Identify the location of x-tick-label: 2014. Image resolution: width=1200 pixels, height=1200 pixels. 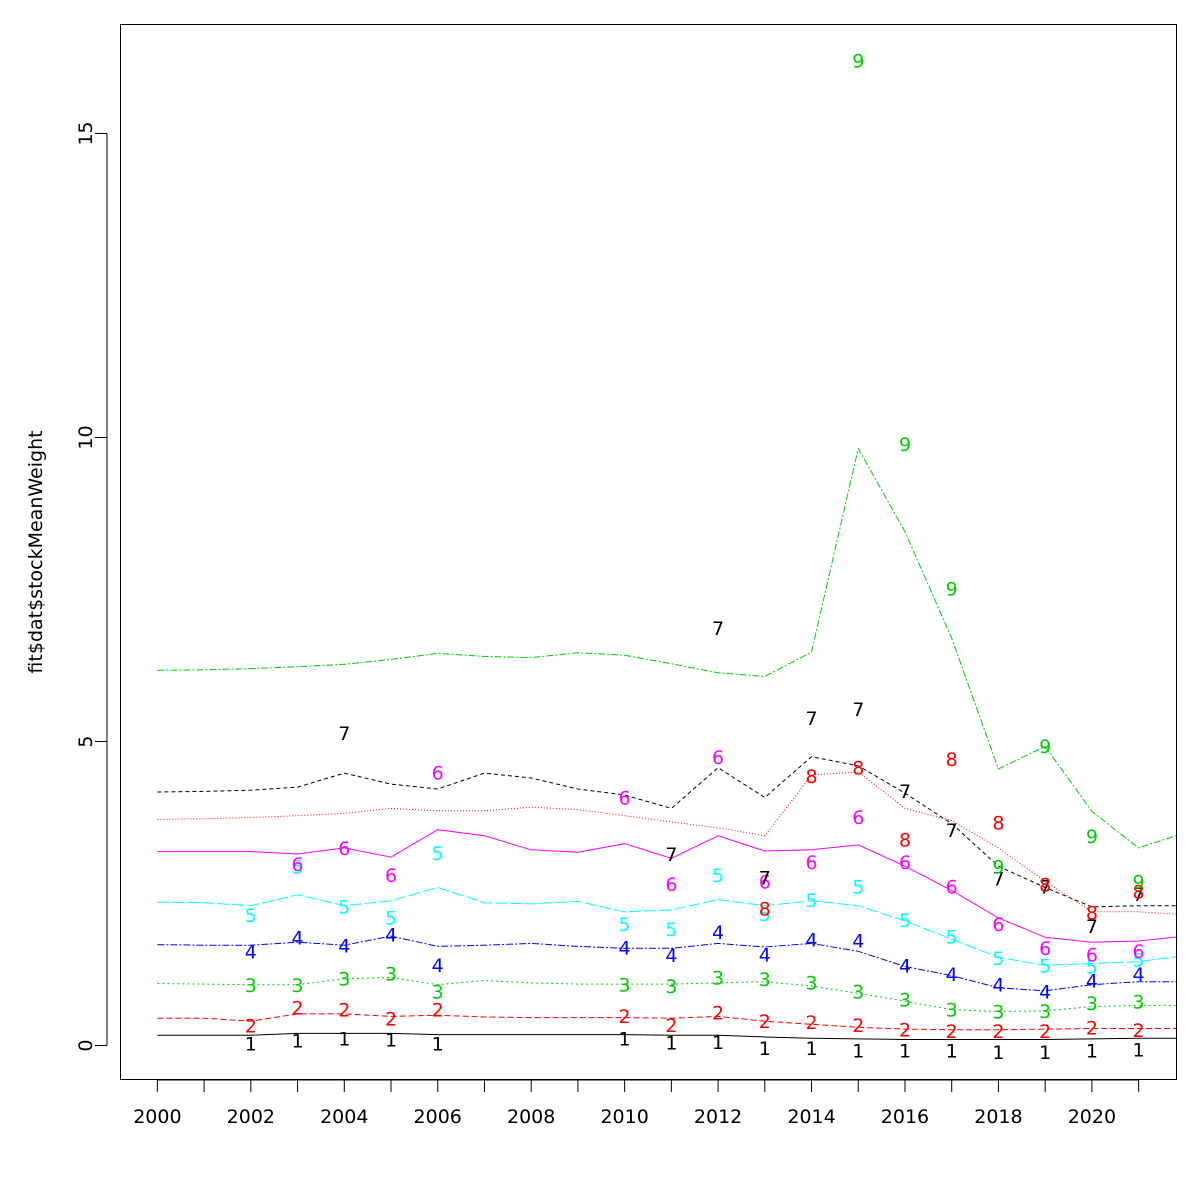
(811, 1117).